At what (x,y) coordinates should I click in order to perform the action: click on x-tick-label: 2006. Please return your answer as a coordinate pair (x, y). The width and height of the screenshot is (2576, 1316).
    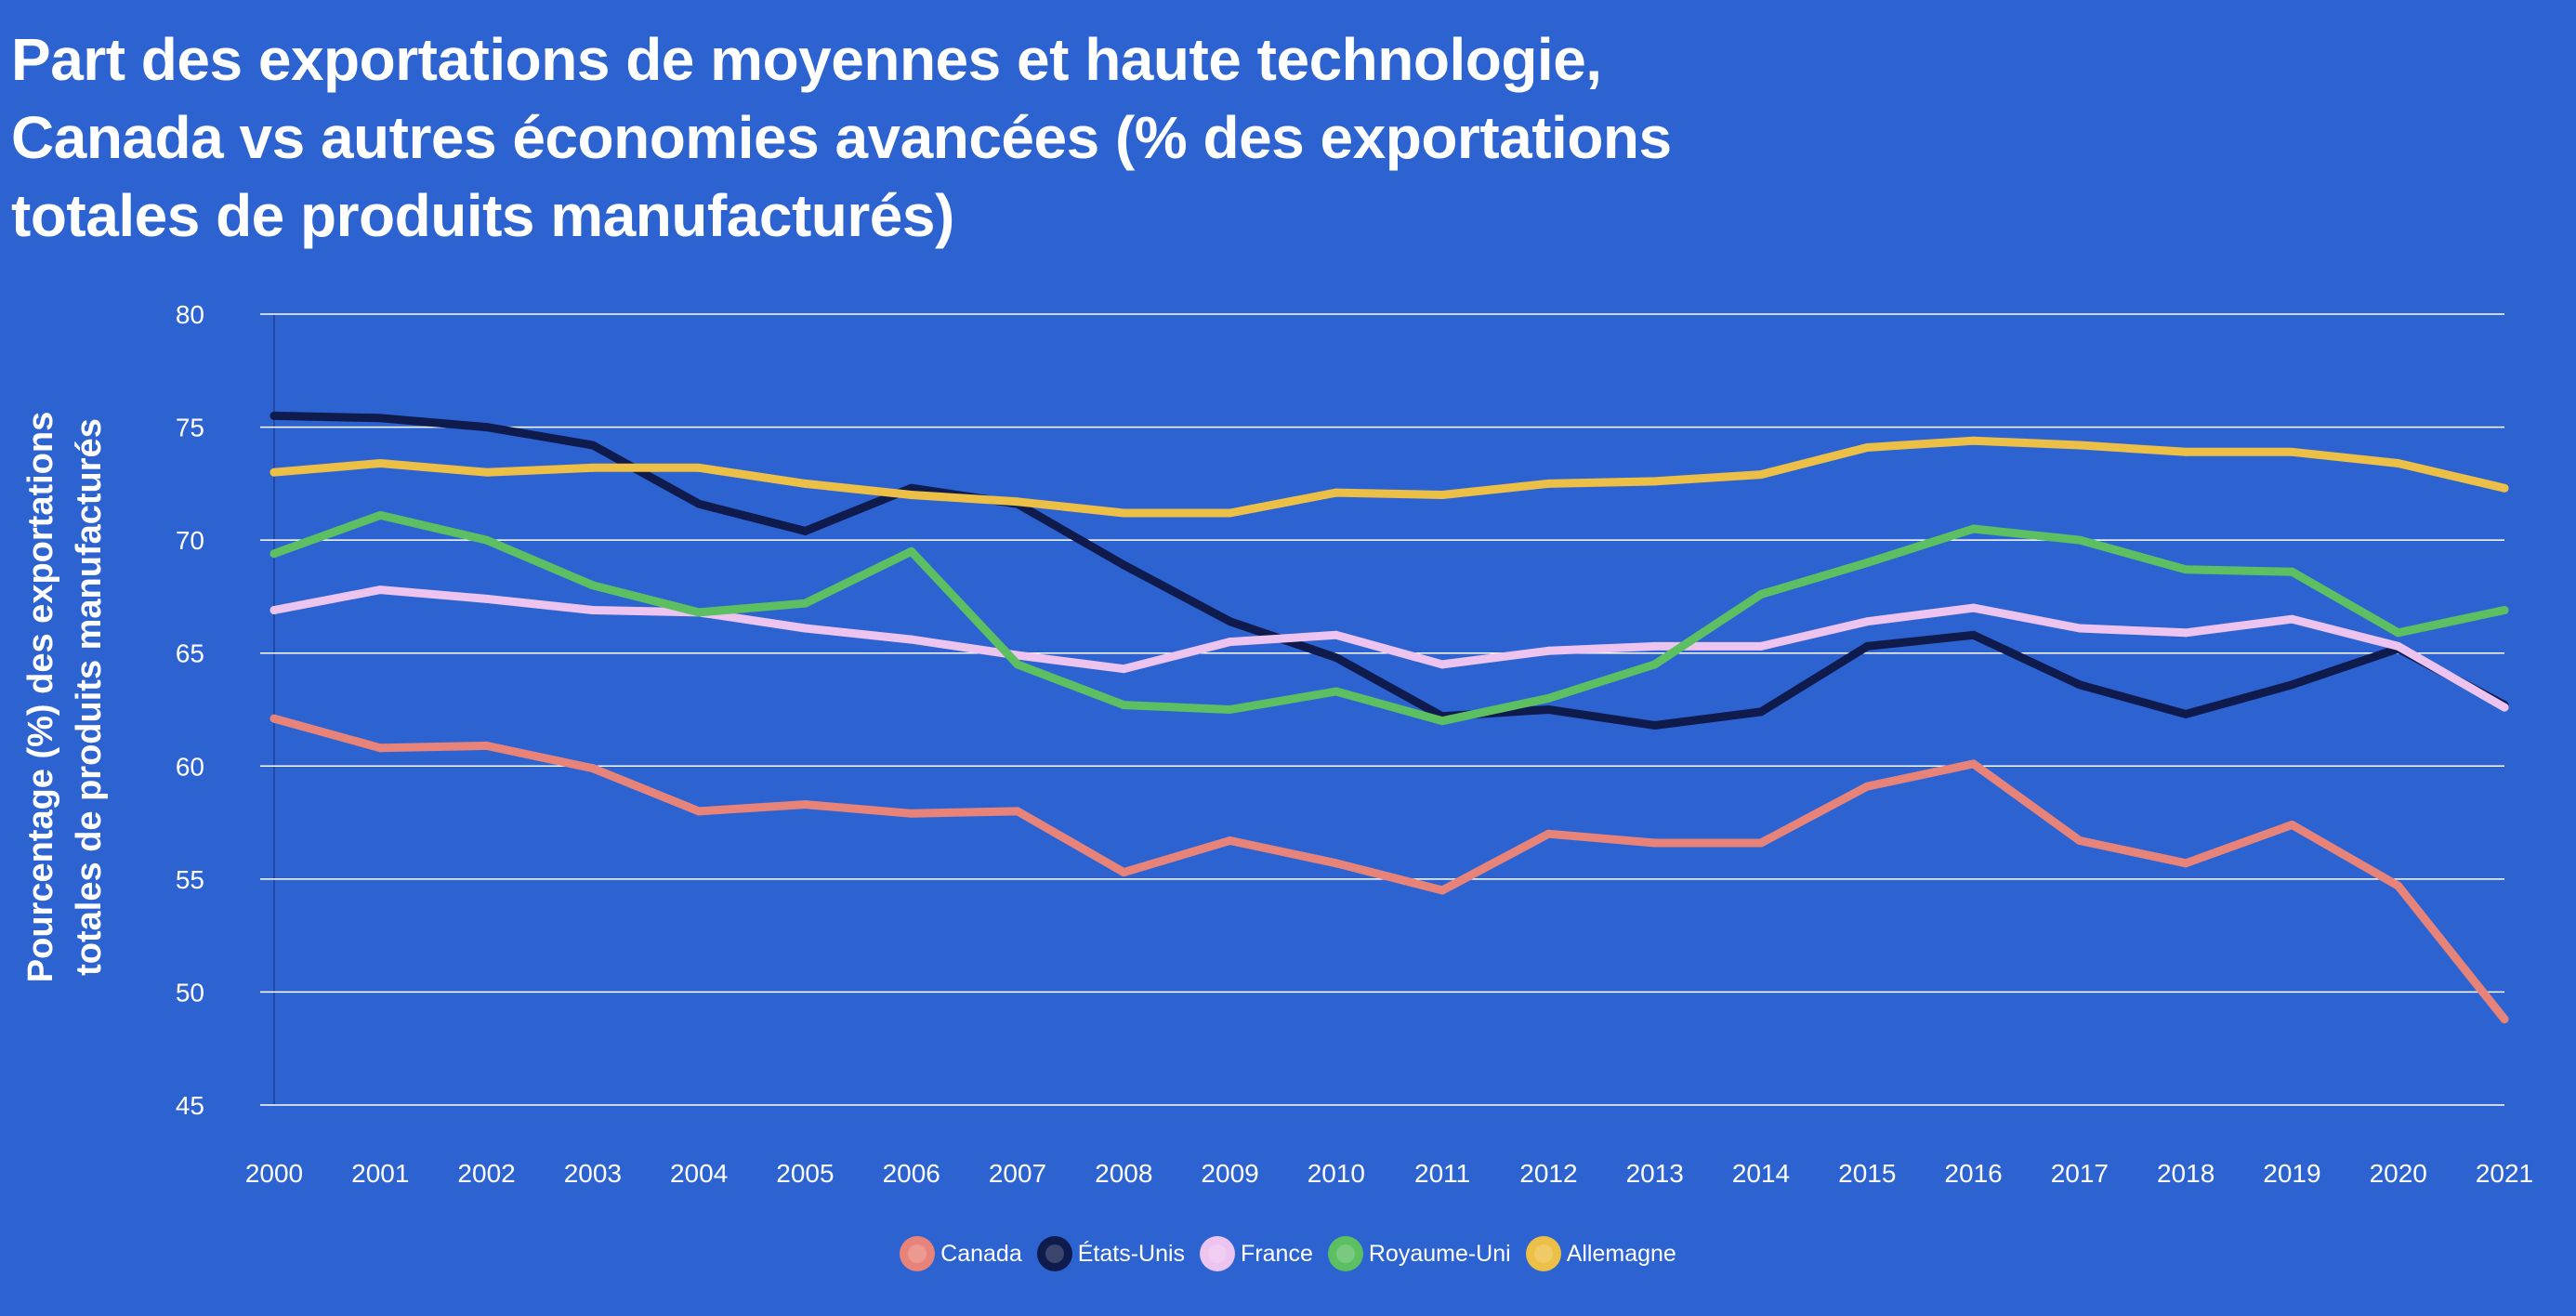
    Looking at the image, I should click on (911, 1174).